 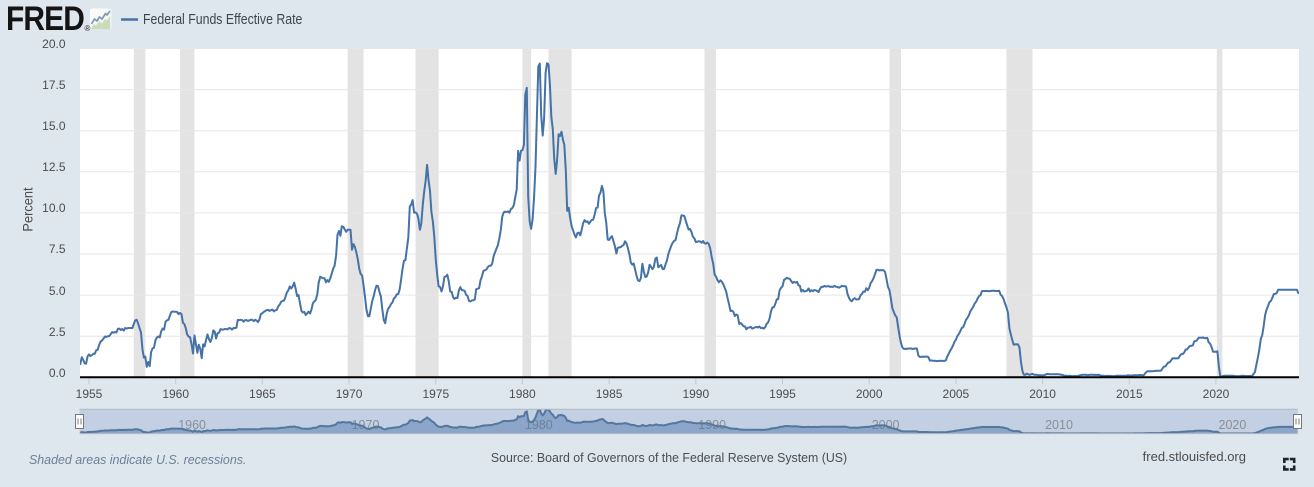 I want to click on svg-text: 2020, so click(x=1233, y=425).